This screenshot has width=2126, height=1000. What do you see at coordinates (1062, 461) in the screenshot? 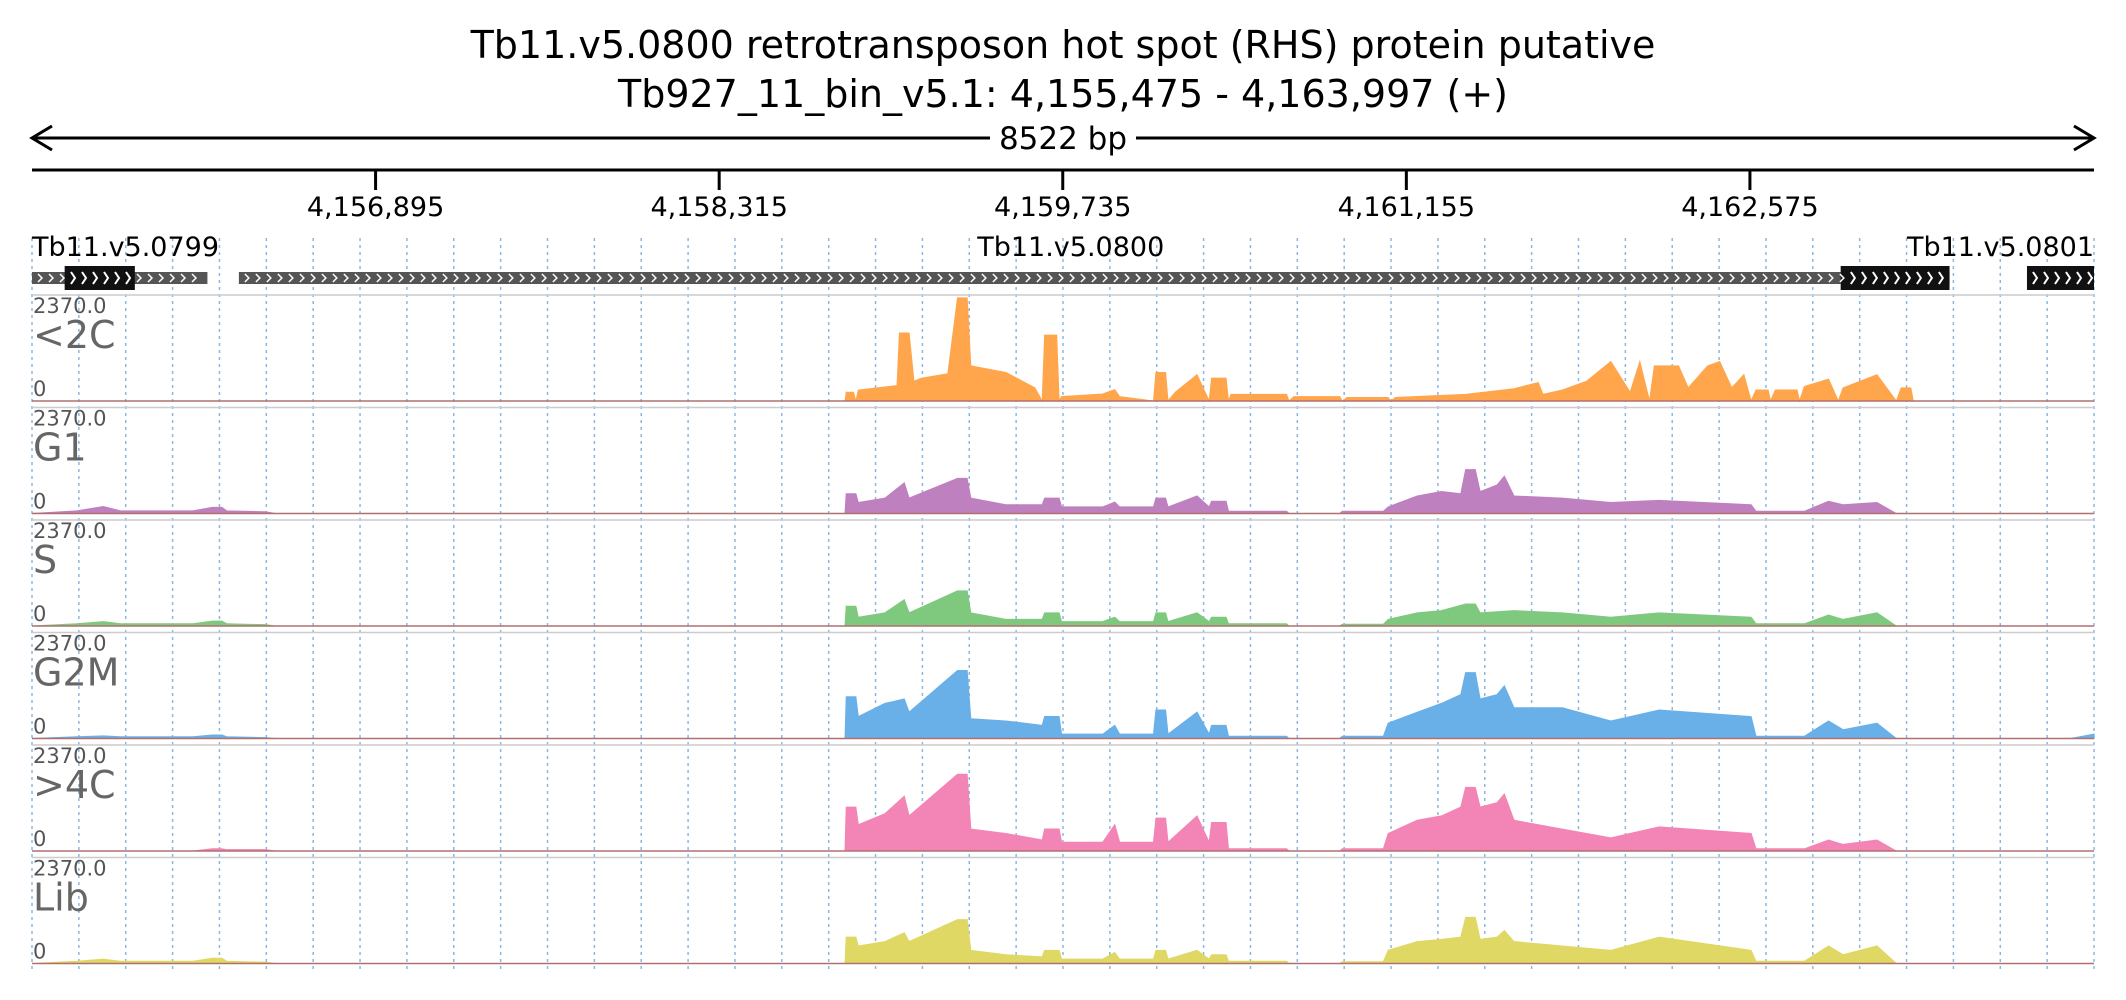
I see `coverage-track: 2370.0G1 0` at bounding box center [1062, 461].